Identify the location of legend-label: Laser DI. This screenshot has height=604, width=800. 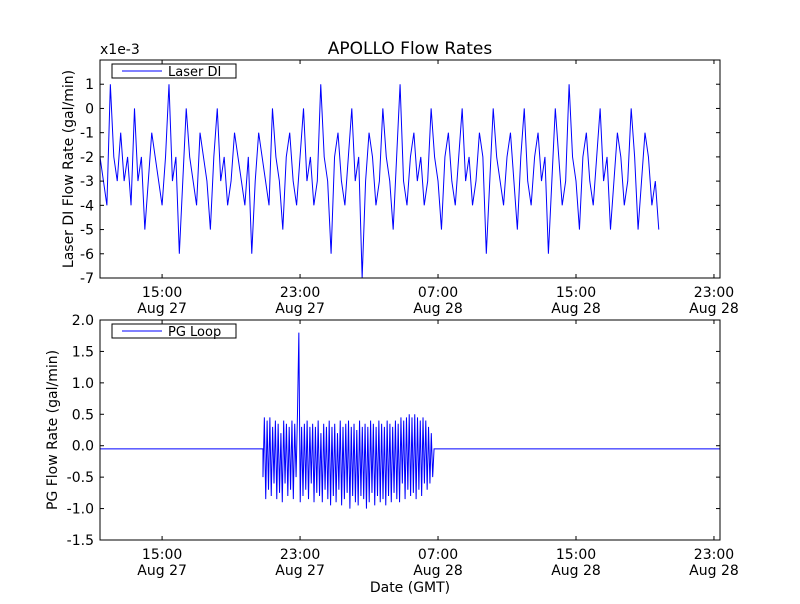
(194, 72).